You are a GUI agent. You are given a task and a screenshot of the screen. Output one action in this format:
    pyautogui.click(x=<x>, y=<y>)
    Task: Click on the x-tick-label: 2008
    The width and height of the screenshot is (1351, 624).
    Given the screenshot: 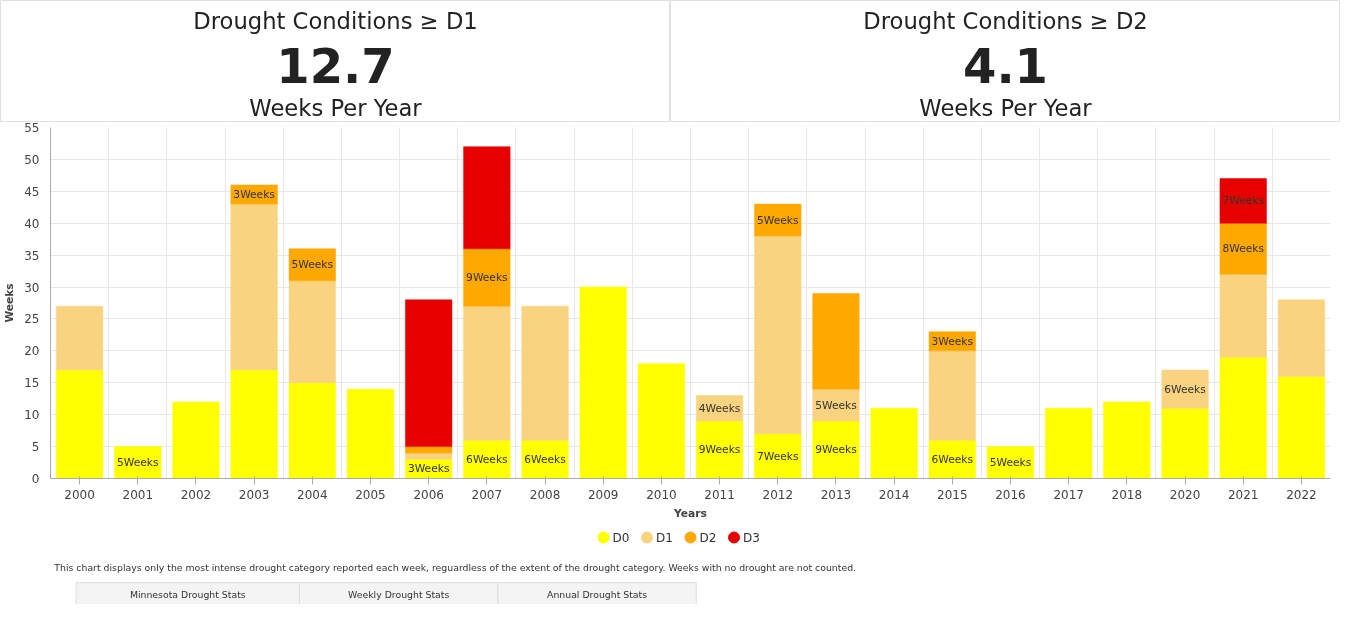 What is the action you would take?
    pyautogui.click(x=545, y=494)
    